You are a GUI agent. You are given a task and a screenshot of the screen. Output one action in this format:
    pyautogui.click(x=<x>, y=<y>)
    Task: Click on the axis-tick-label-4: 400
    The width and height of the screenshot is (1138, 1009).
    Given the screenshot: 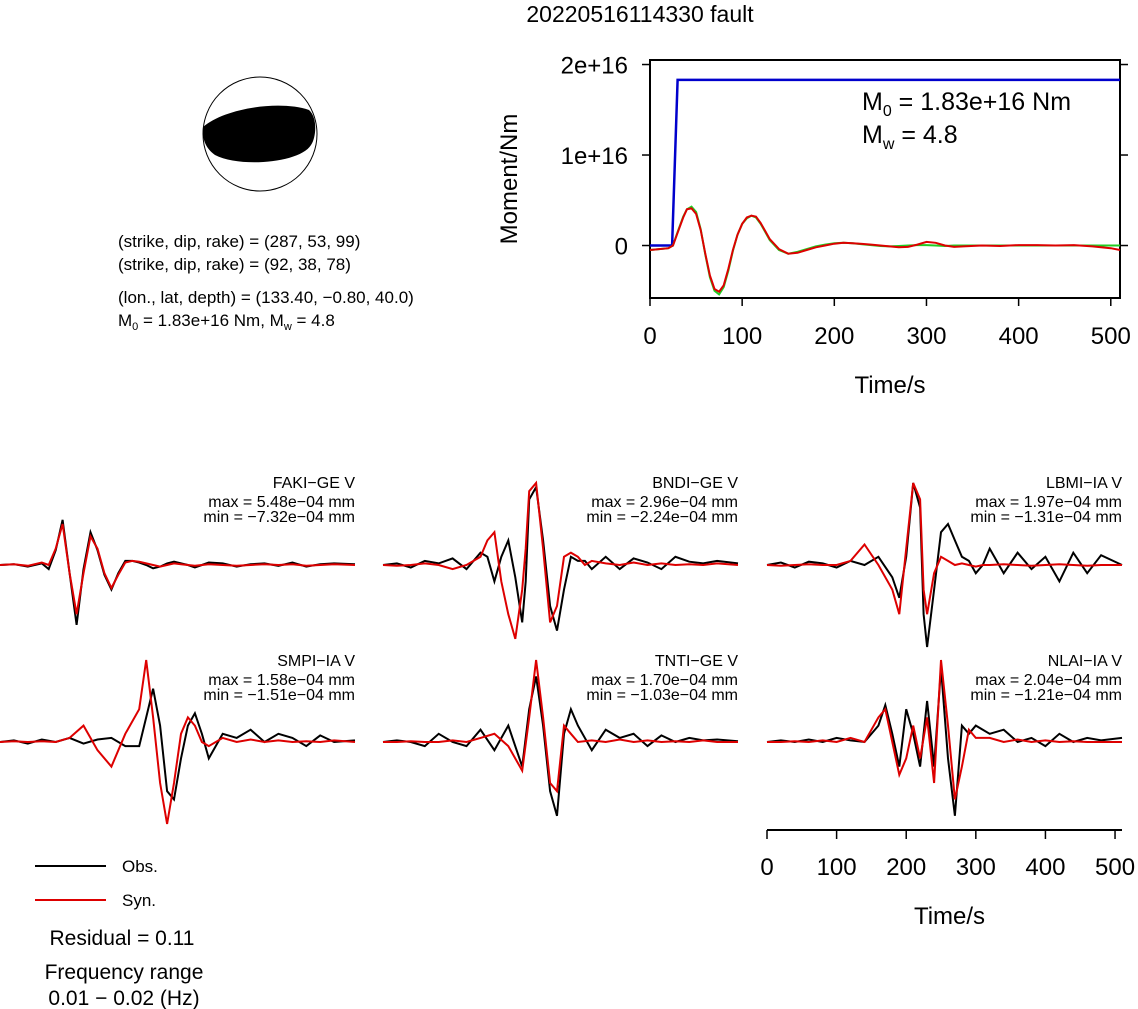 What is the action you would take?
    pyautogui.click(x=1045, y=867)
    